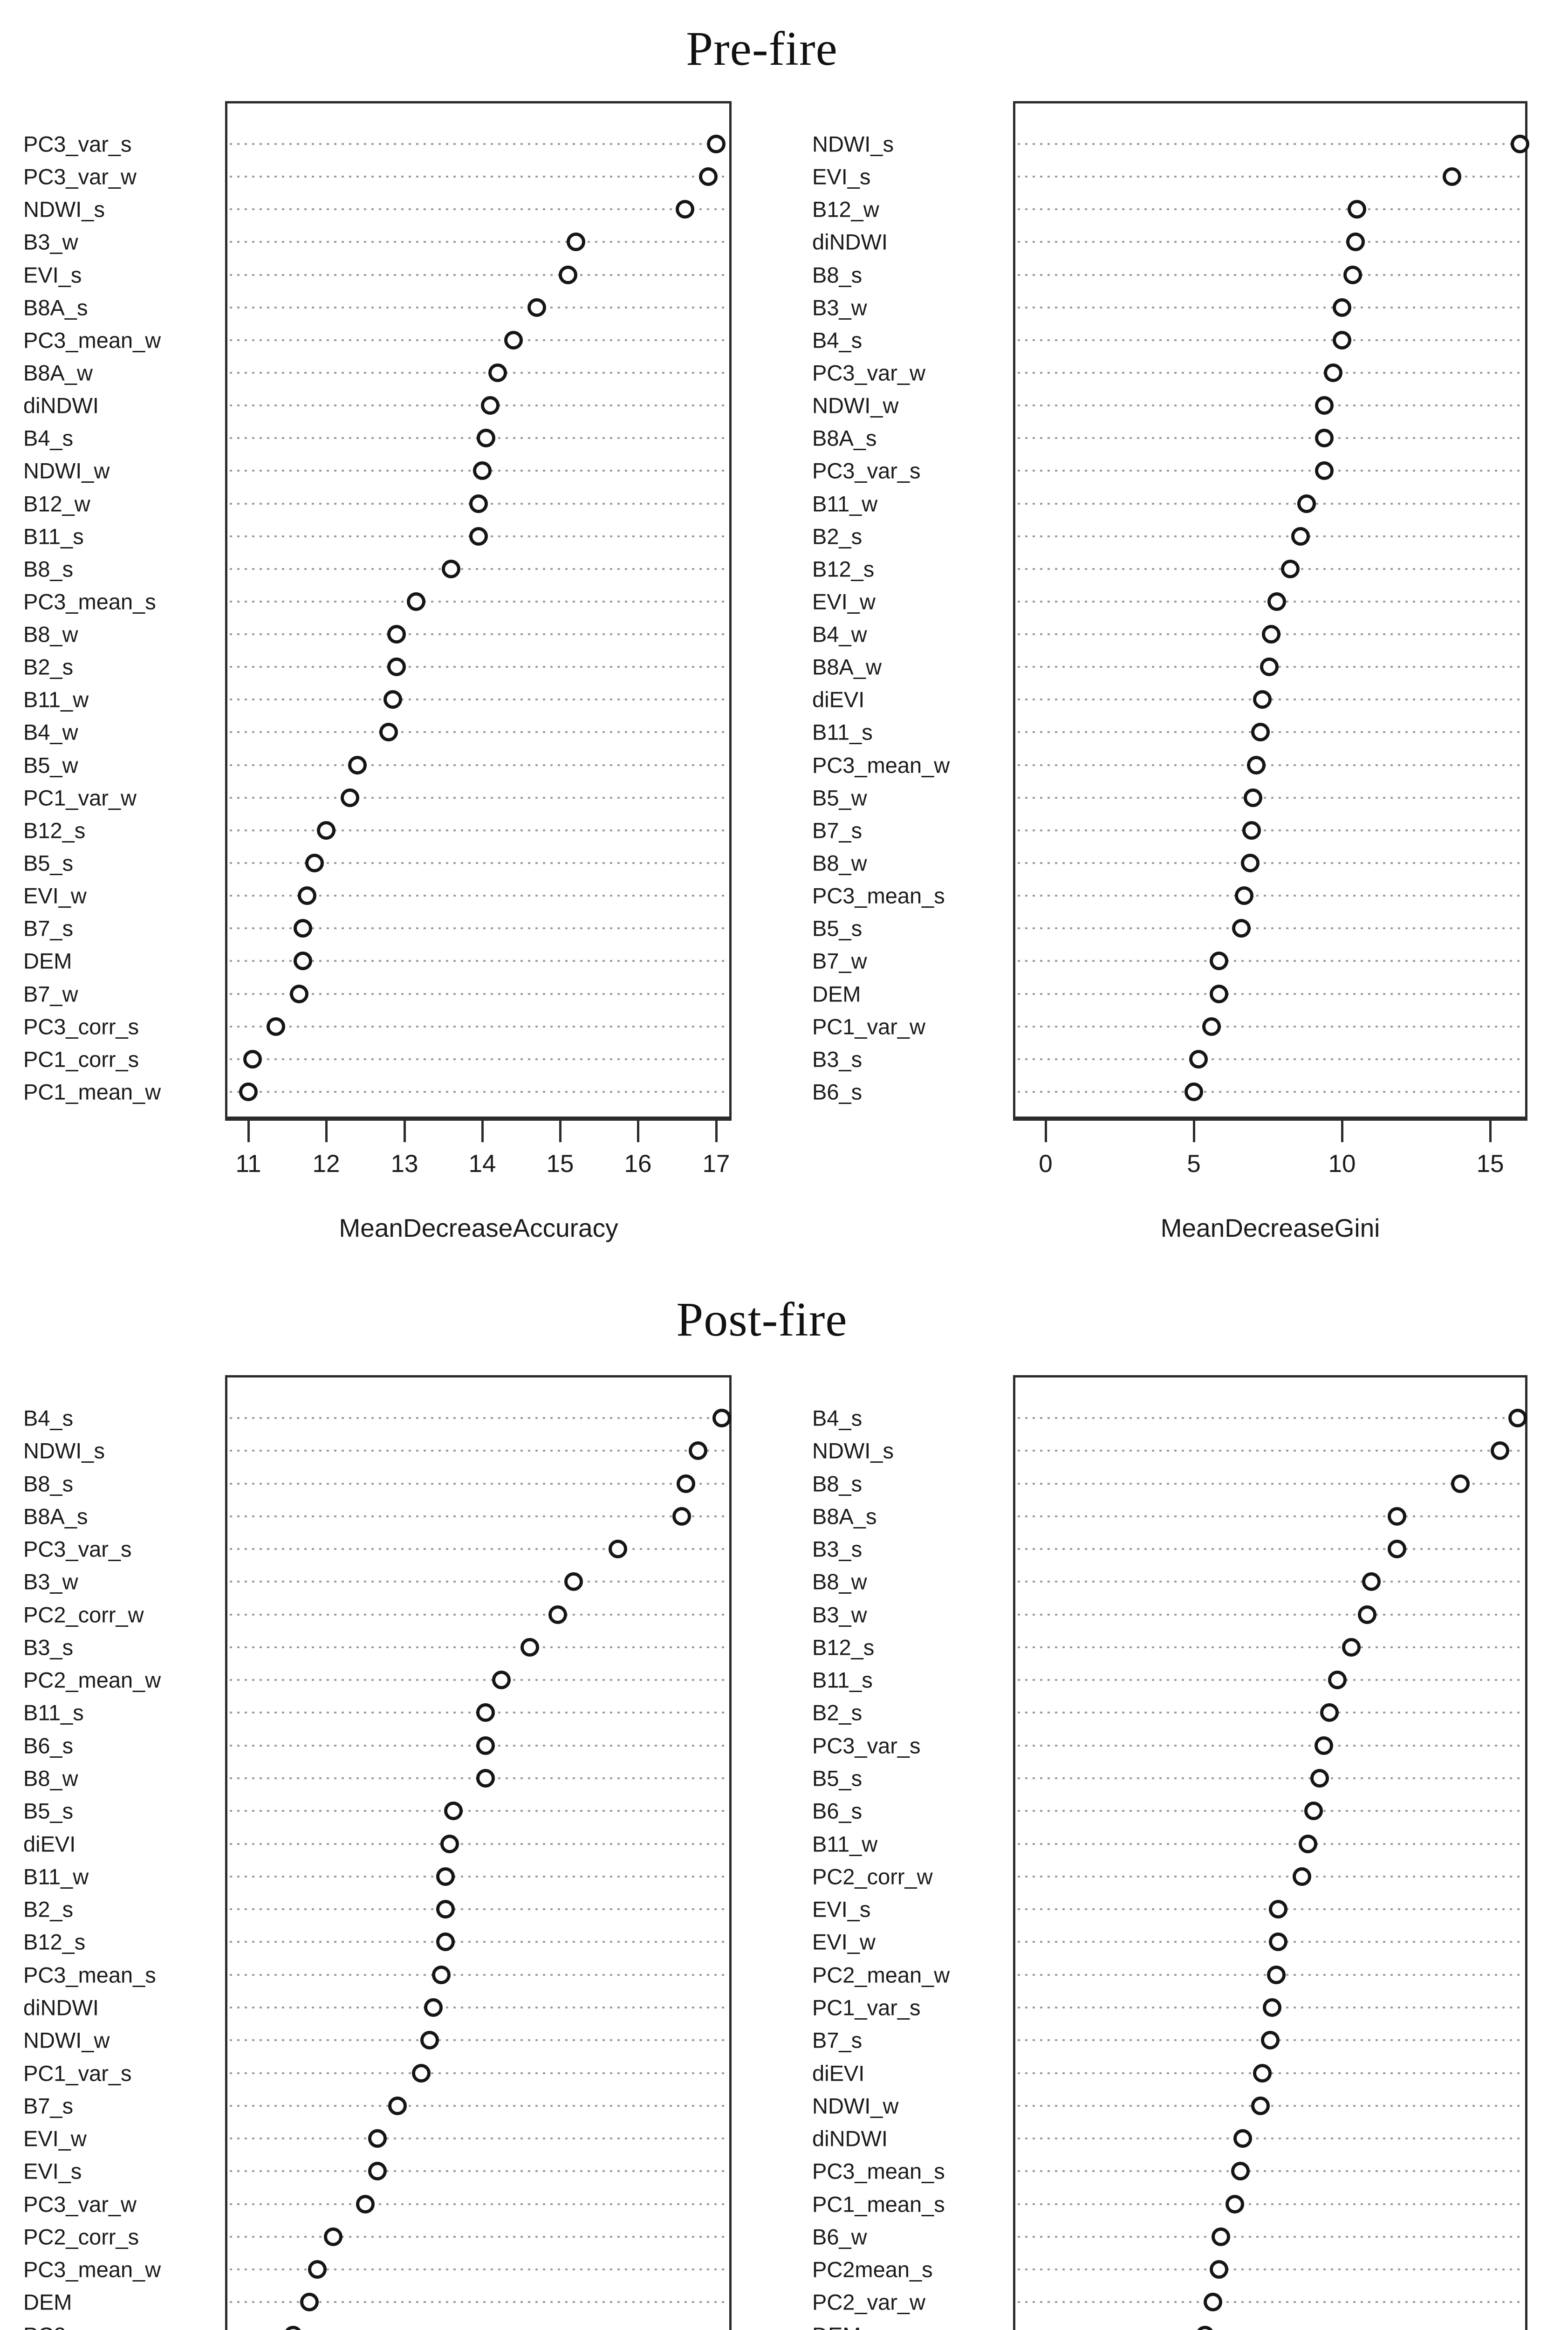  Describe the element at coordinates (92, 1680) in the screenshot. I see `category-label: PC2_mean_w` at that location.